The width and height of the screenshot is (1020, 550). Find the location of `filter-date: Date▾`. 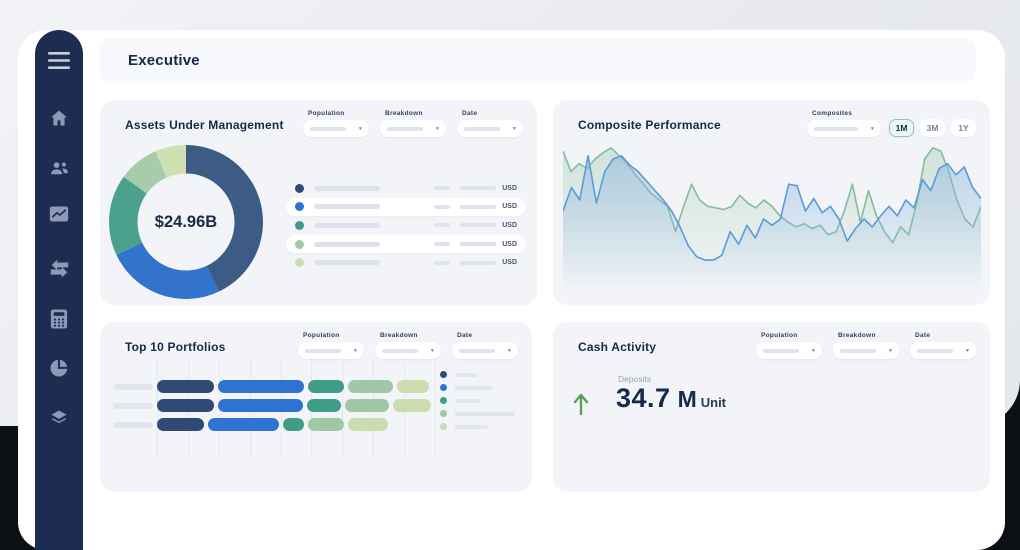

filter-date: Date▾ is located at coordinates (943, 344).